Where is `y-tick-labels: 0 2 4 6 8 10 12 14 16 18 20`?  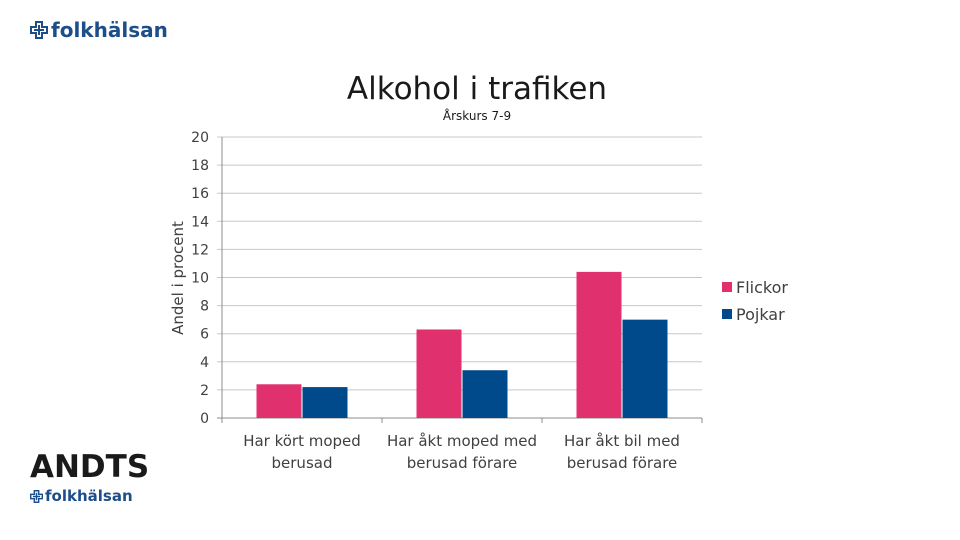
y-tick-labels: 0 2 4 6 8 10 12 14 16 18 20 is located at coordinates (200, 278).